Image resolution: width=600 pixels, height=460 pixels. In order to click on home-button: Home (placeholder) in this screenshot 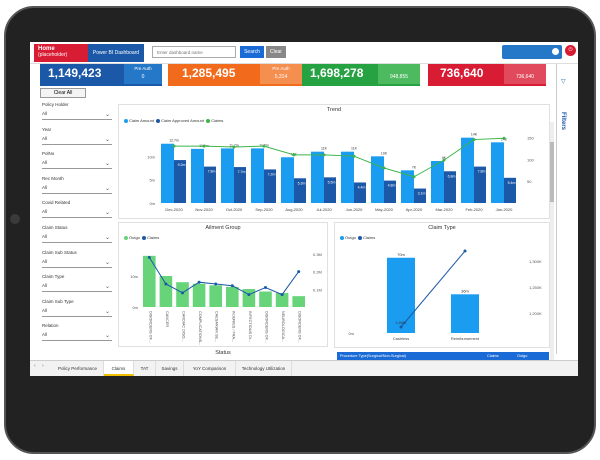, I will do `click(61, 53)`.